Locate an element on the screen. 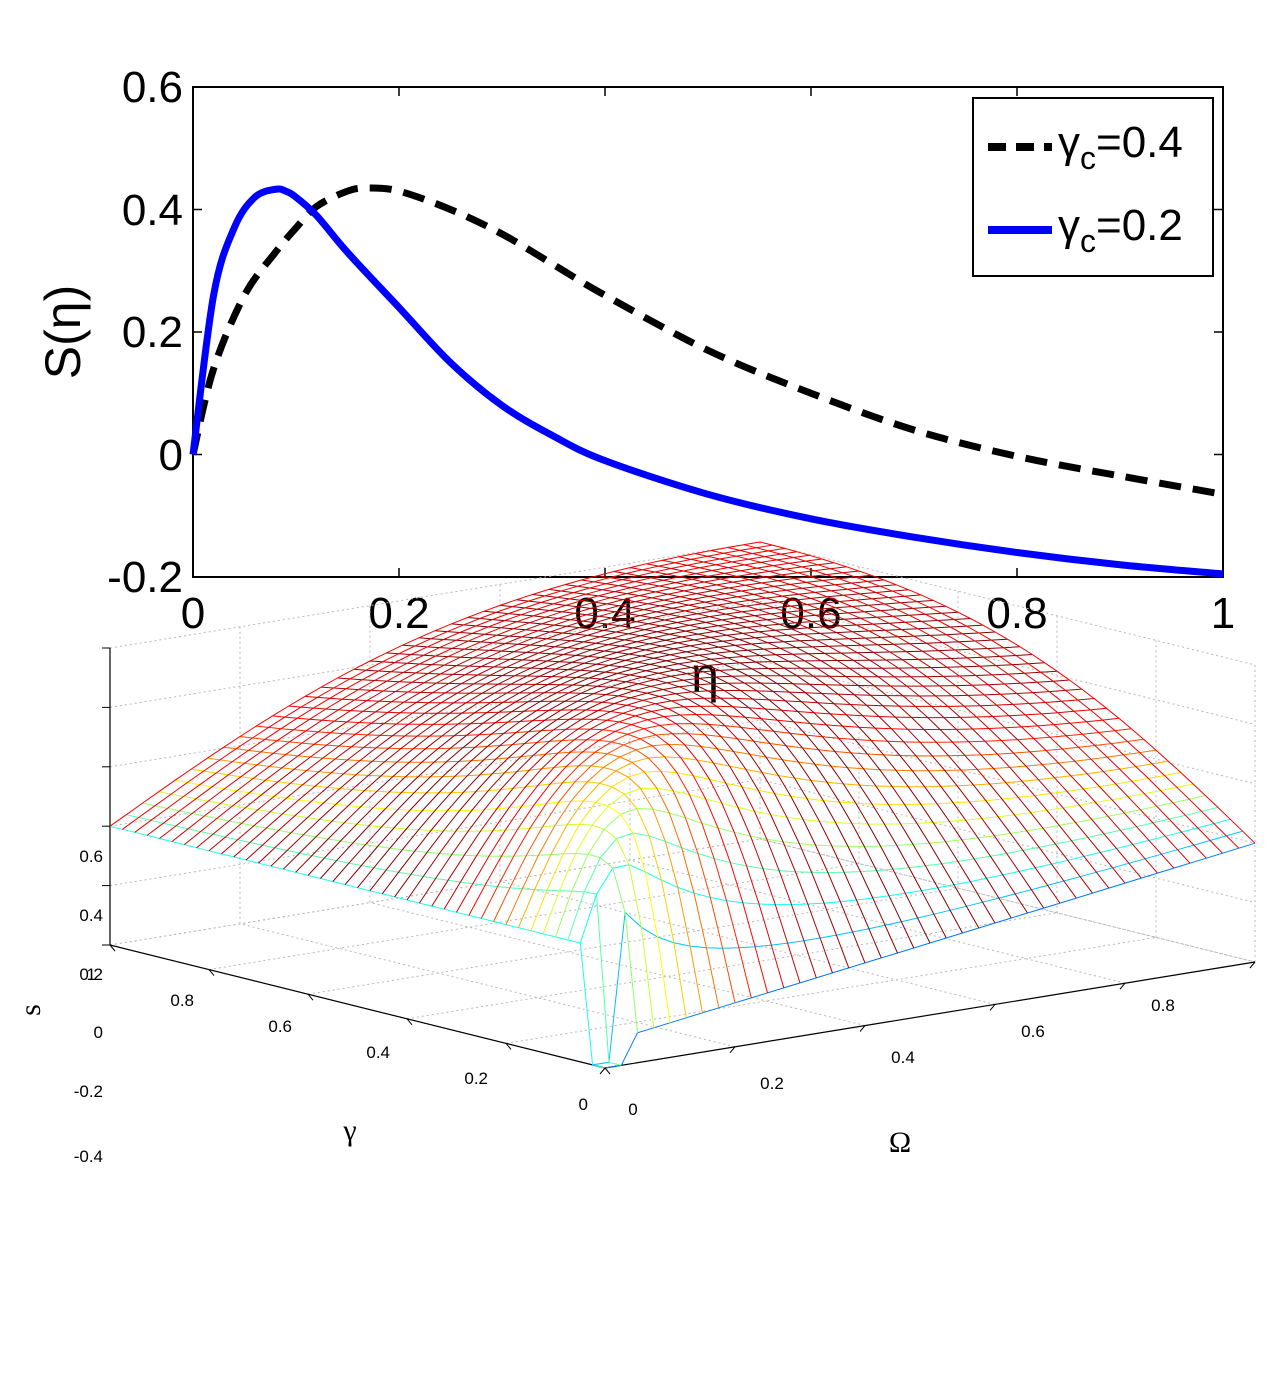 This screenshot has height=1400, width=1269. gamma-tick-label: 0 is located at coordinates (583, 1104).